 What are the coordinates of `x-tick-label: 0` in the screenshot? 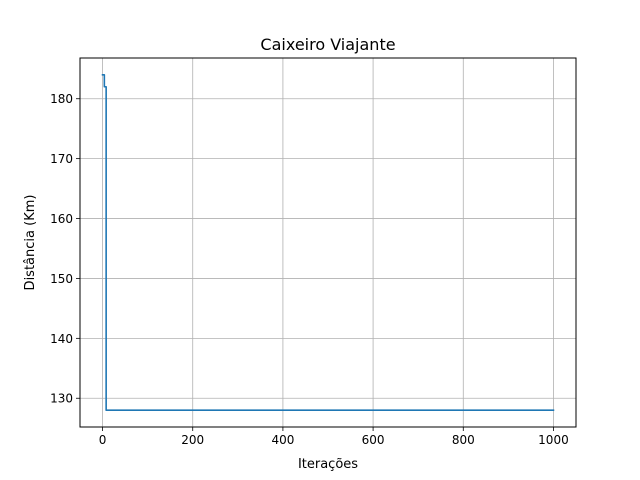 It's located at (103, 440).